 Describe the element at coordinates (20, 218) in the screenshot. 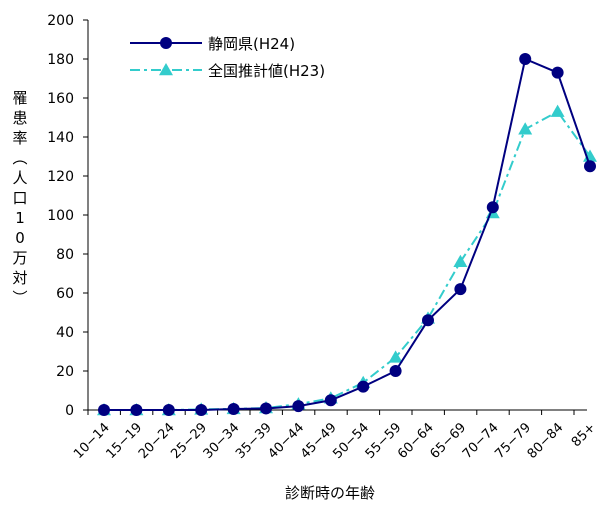

I see `y-axis-label-char: 1` at that location.